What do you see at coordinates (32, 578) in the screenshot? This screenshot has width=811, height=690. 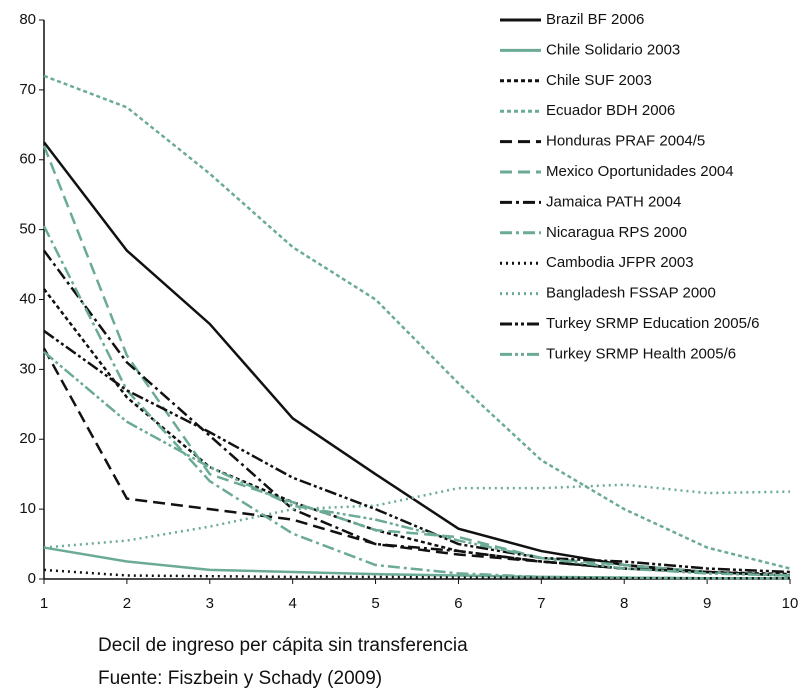 I see `y-tick-label: 0` at bounding box center [32, 578].